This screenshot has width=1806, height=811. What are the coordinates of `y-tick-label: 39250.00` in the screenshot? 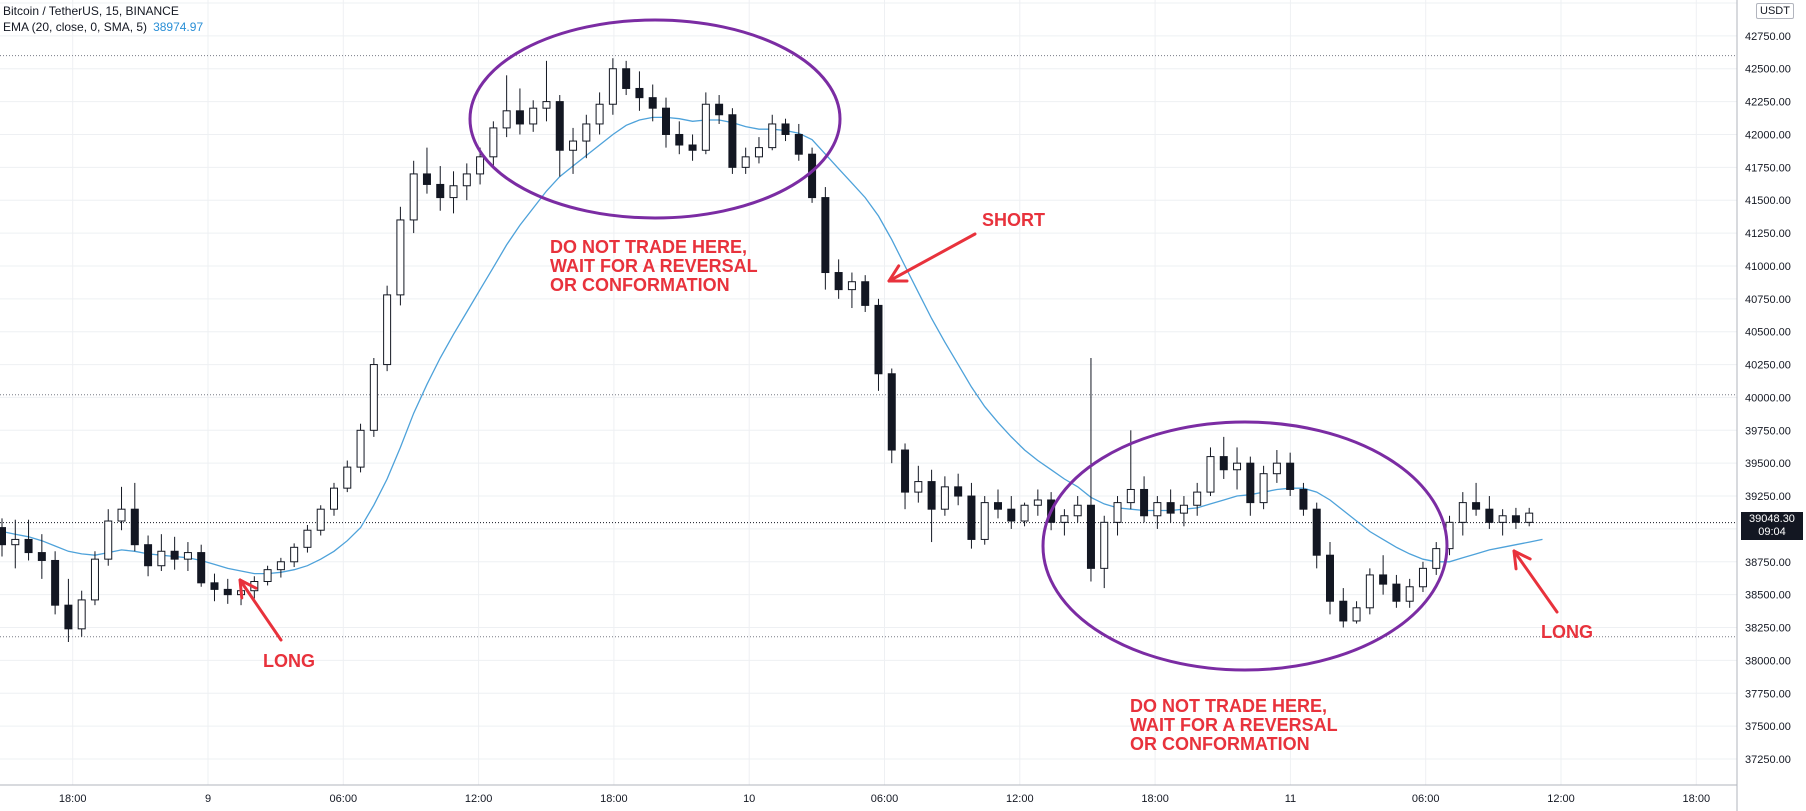 It's located at (1768, 497).